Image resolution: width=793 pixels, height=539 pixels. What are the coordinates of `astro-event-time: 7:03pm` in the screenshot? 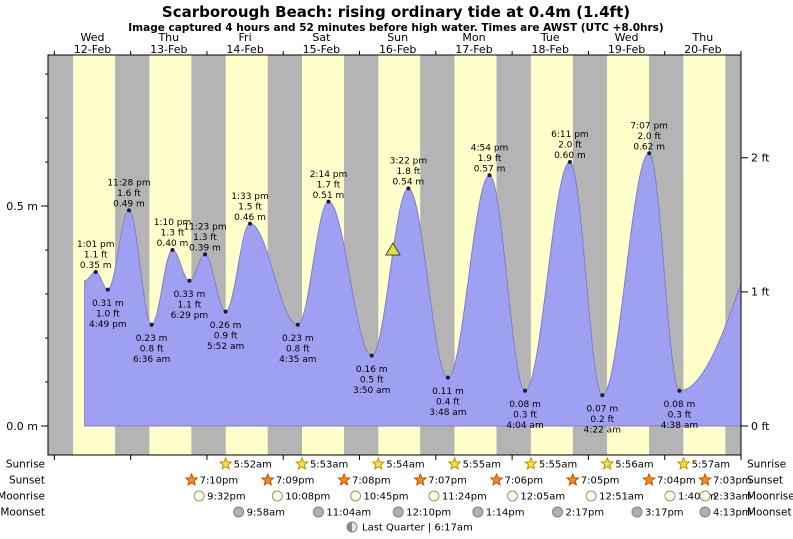 It's located at (732, 481).